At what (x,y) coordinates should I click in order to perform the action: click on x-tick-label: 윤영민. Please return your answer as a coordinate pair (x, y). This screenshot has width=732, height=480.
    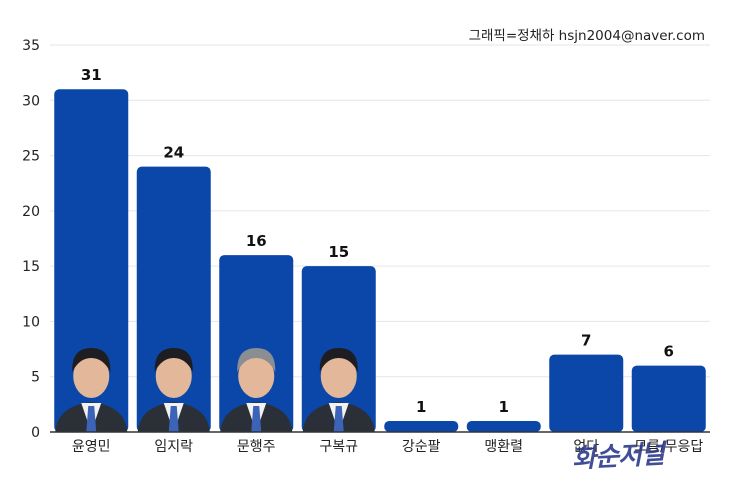
    Looking at the image, I should click on (91, 447).